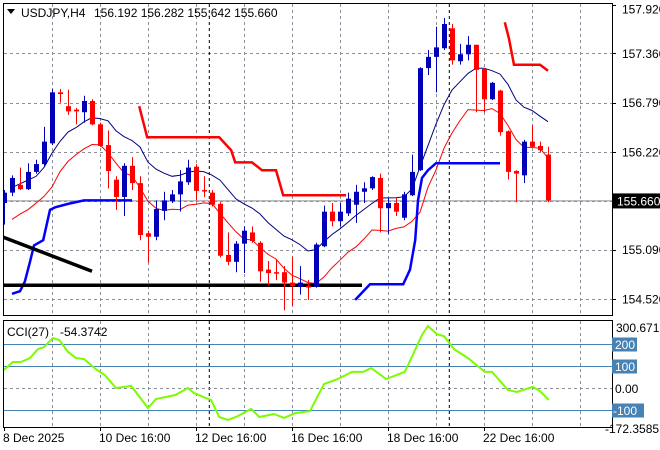 This screenshot has height=450, width=660. What do you see at coordinates (28, 332) in the screenshot?
I see `cci-label: CCI(27)` at bounding box center [28, 332].